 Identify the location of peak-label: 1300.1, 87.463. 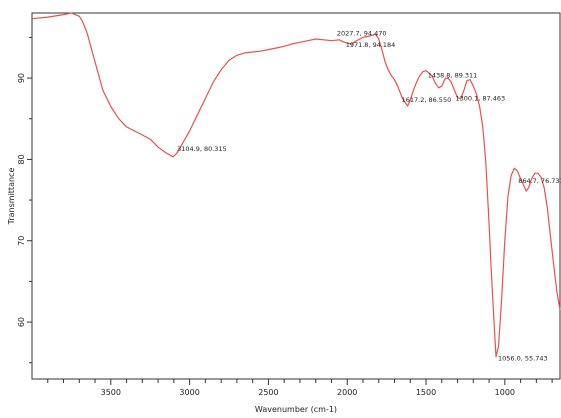
(481, 99).